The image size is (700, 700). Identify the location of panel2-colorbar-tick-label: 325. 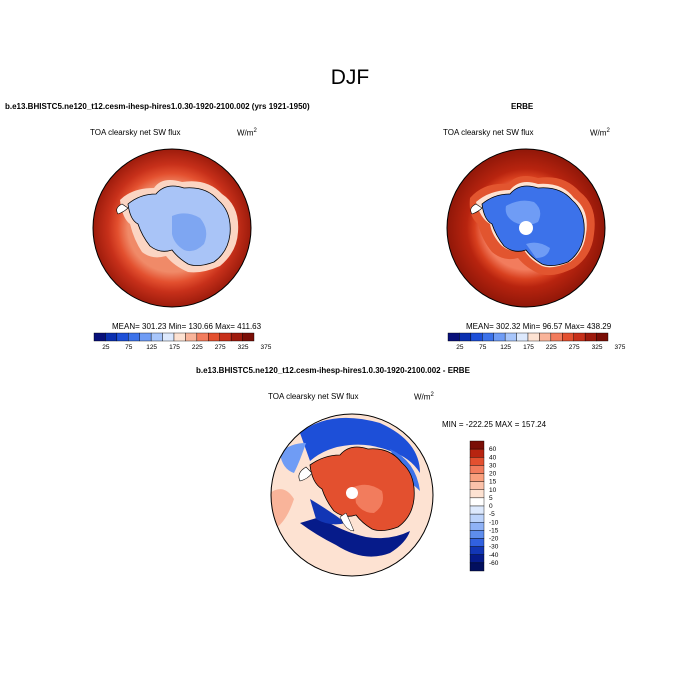
(597, 347).